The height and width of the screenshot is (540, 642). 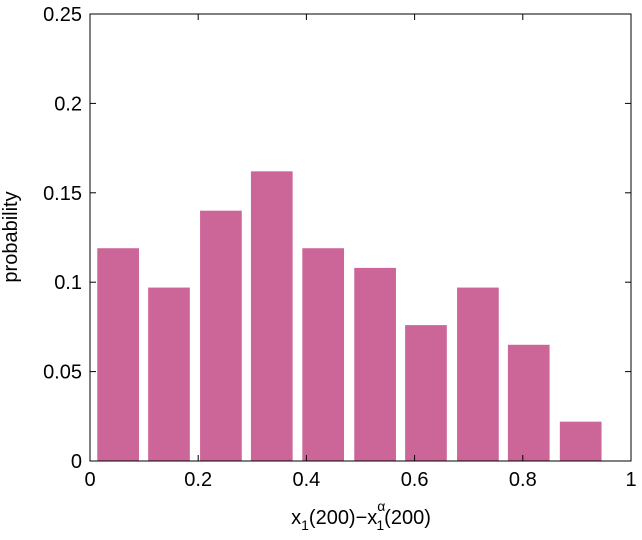 I want to click on x-tick-label: 1, so click(x=630, y=480).